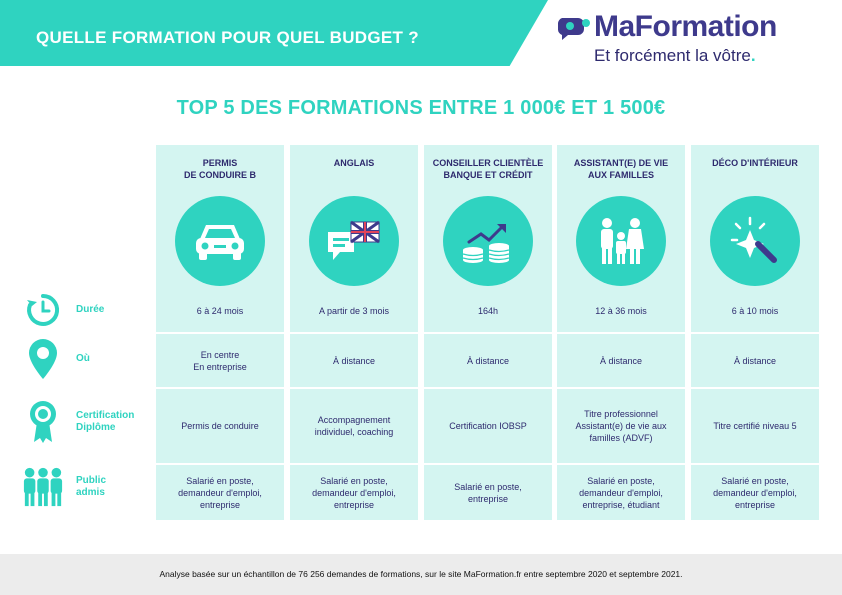  What do you see at coordinates (83, 358) in the screenshot?
I see `row-label-text: Où` at bounding box center [83, 358].